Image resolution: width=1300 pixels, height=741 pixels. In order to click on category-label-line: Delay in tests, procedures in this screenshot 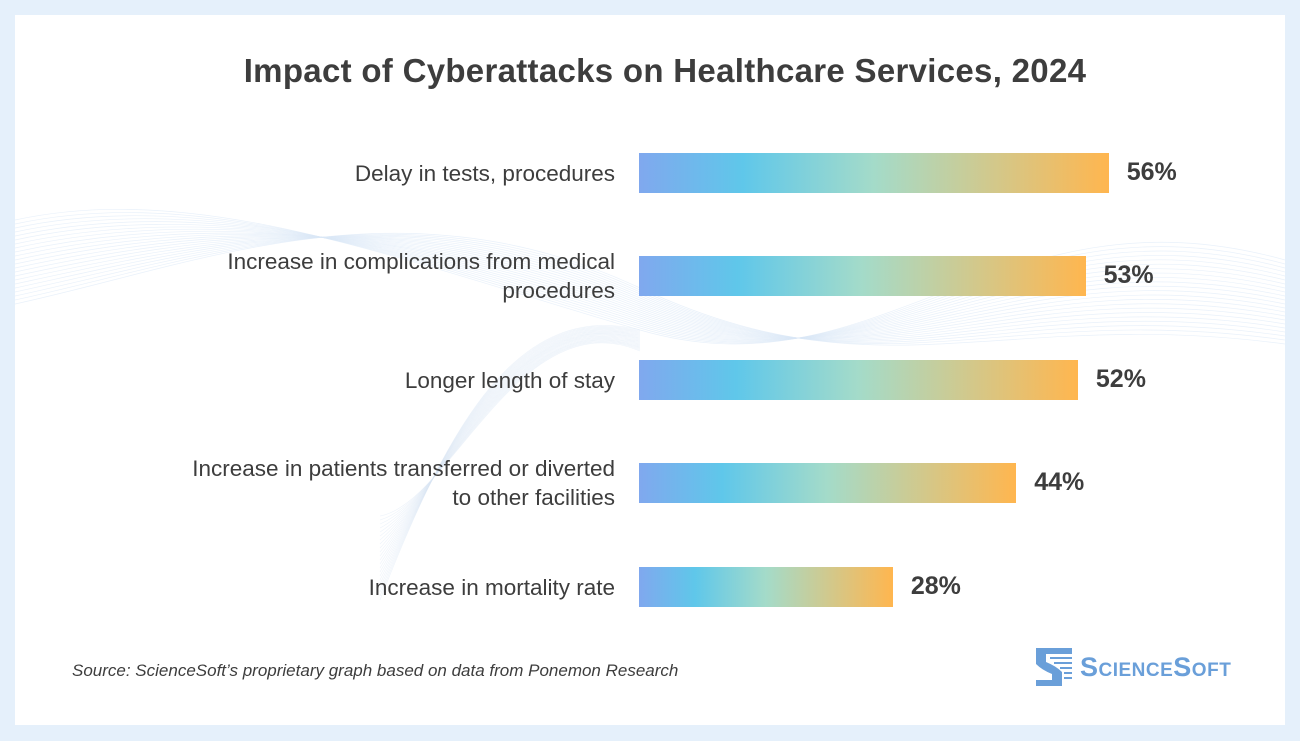, I will do `click(484, 173)`.